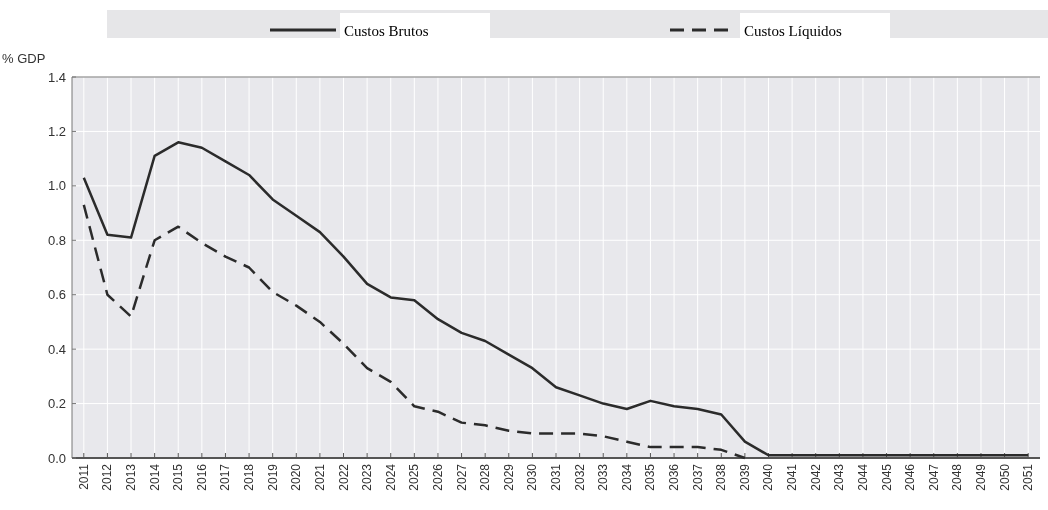 The image size is (1048, 510). Describe the element at coordinates (744, 477) in the screenshot. I see `x-tick-label: 2039` at that location.